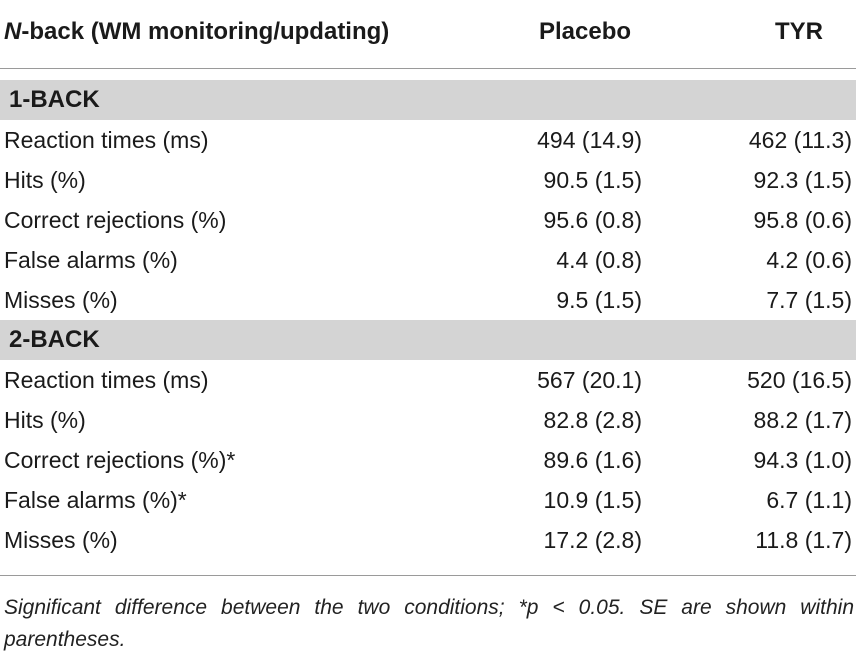 The image size is (856, 660). Describe the element at coordinates (54, 99) in the screenshot. I see `section-label: 1-BACK` at that location.